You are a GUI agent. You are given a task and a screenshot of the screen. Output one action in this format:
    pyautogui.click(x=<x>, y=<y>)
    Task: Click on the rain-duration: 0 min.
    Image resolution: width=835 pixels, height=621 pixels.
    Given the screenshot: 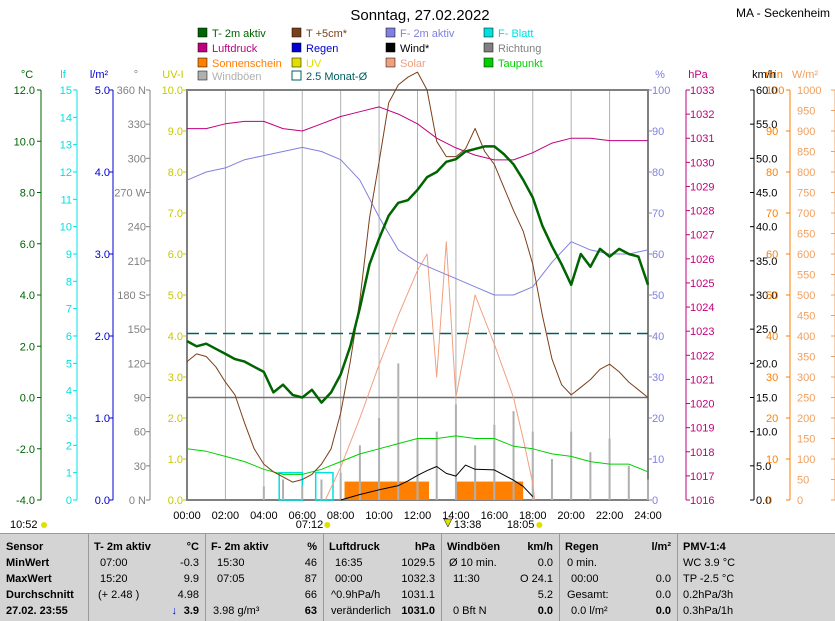 What is the action you would take?
    pyautogui.click(x=582, y=563)
    